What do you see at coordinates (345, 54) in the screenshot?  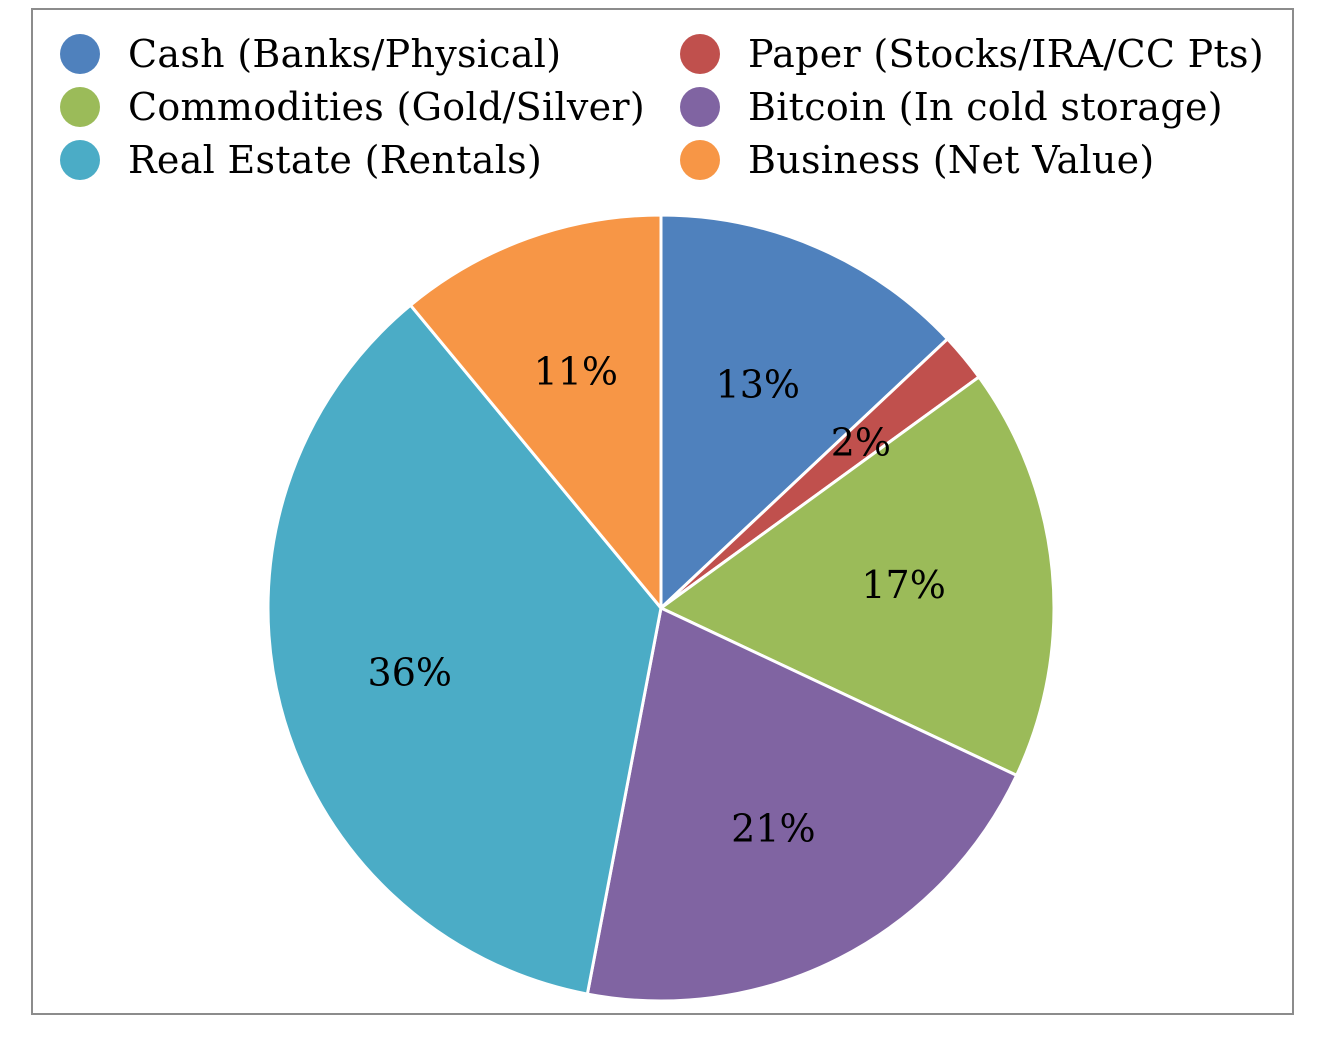 I see `legend-label-cash: Cash (Banks/Physical)` at bounding box center [345, 54].